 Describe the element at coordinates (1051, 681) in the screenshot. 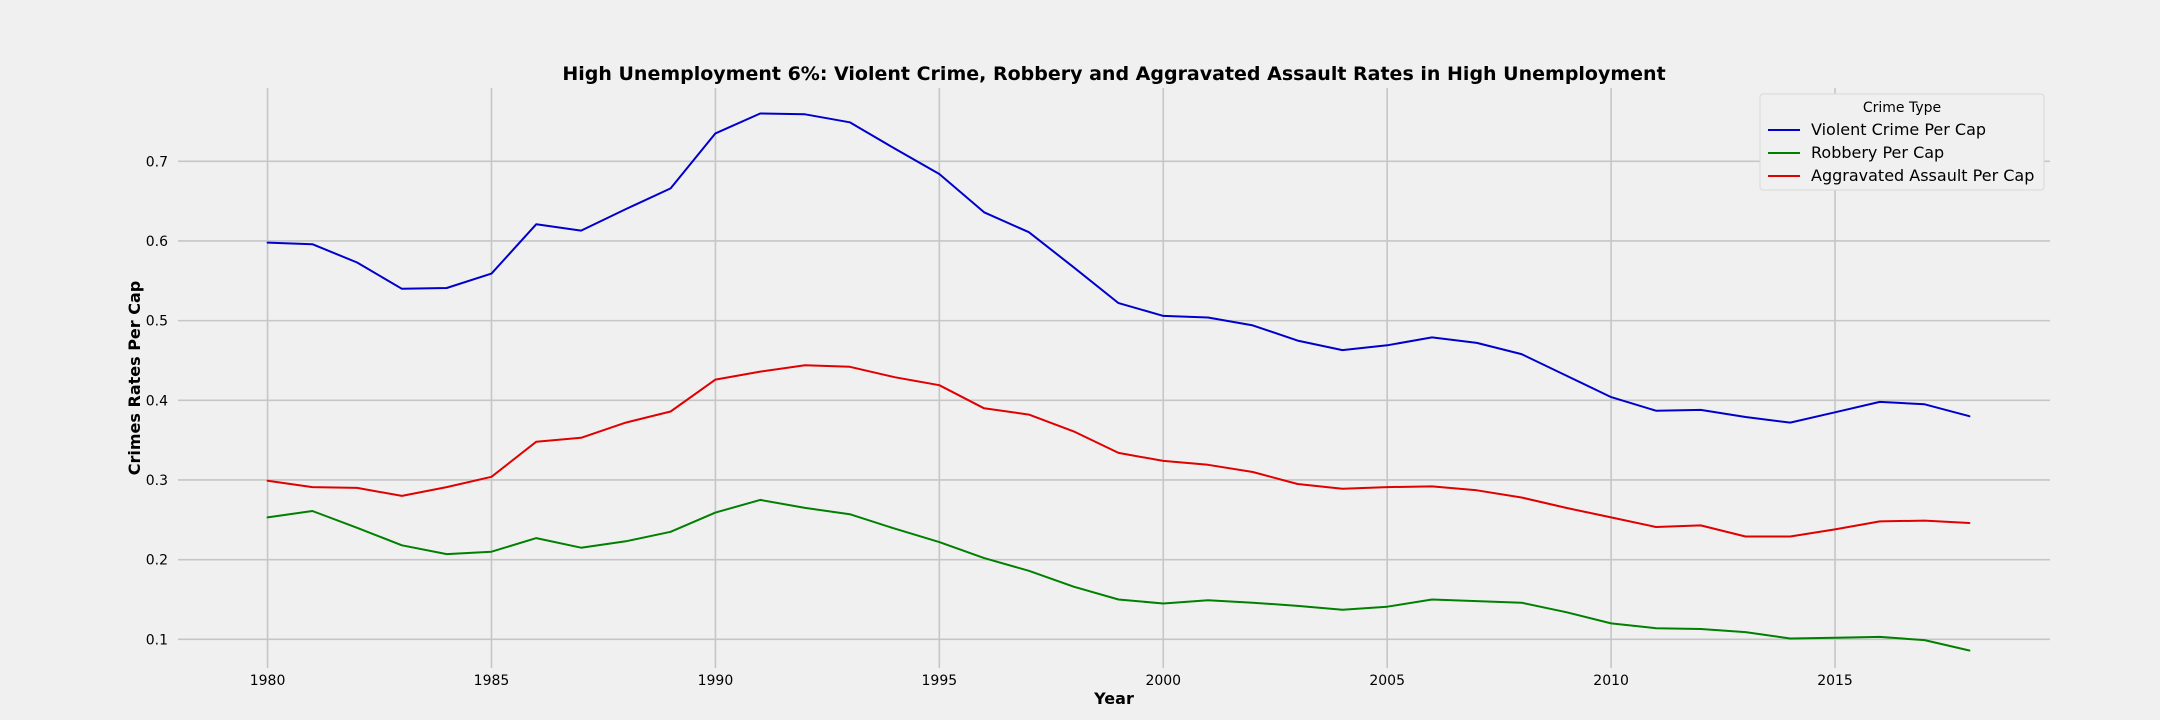

I see `x-tick-labels: 1980 1985 1990 1995 2000 2005 2010 2015` at that location.